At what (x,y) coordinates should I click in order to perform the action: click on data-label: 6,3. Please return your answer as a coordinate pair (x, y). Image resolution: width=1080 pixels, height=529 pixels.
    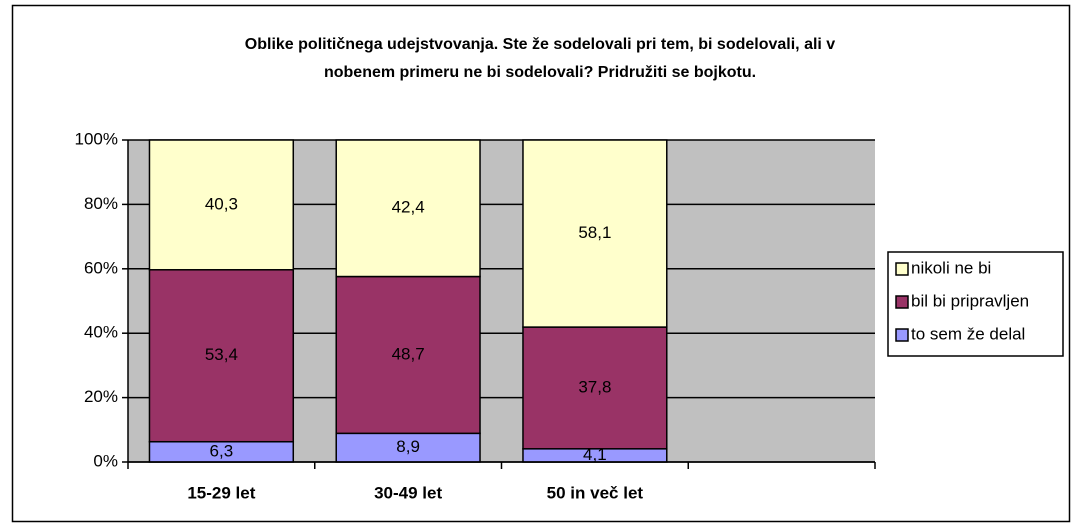
    Looking at the image, I should click on (222, 450).